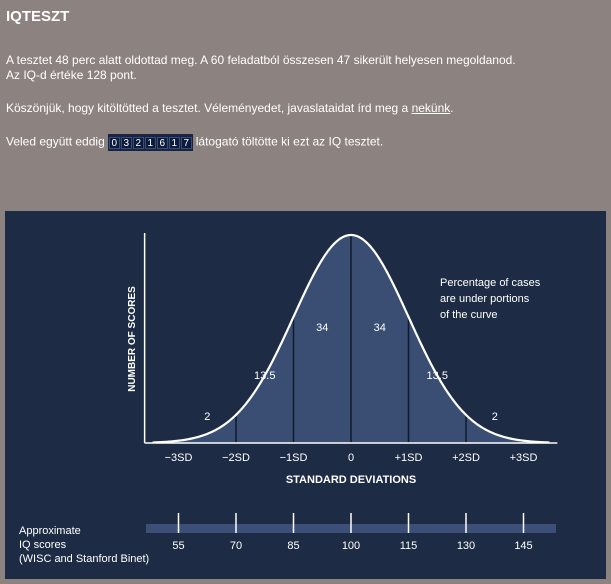 This screenshot has width=611, height=584. Describe the element at coordinates (114, 143) in the screenshot. I see `counter-digit: 0` at that location.